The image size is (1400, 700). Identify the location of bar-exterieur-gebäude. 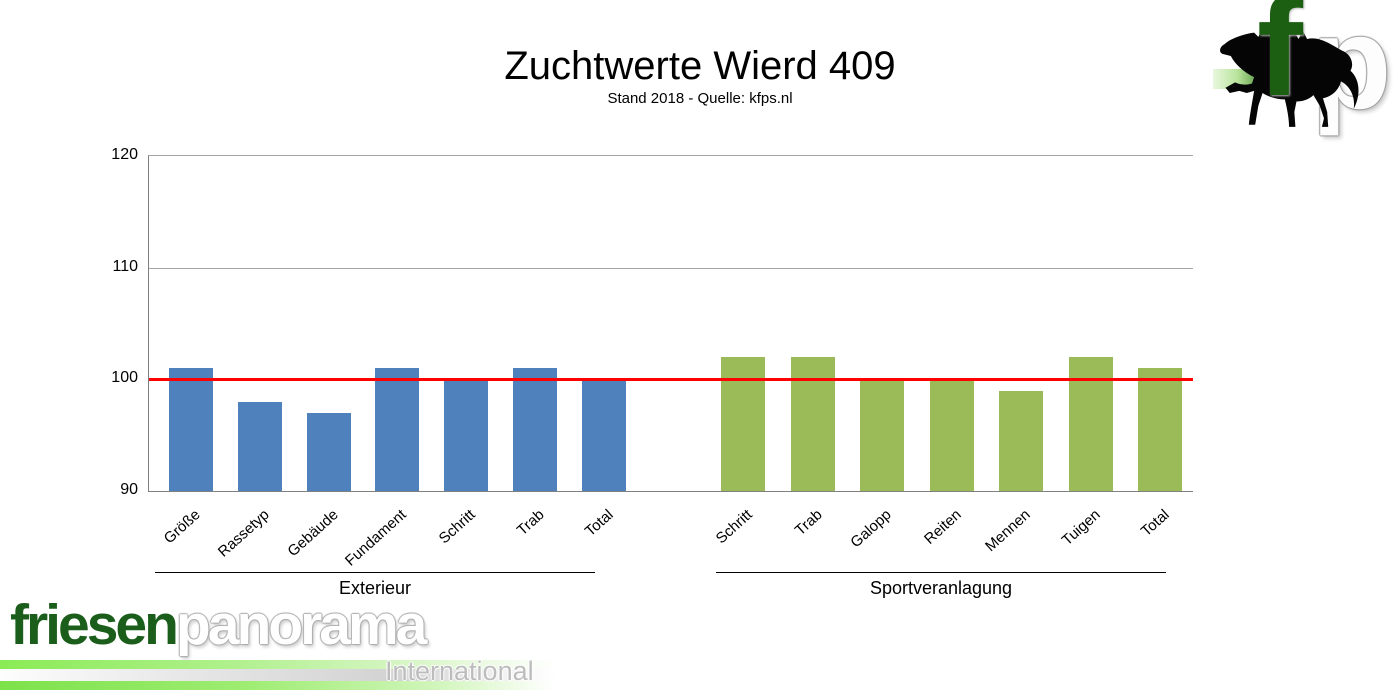
(328, 451).